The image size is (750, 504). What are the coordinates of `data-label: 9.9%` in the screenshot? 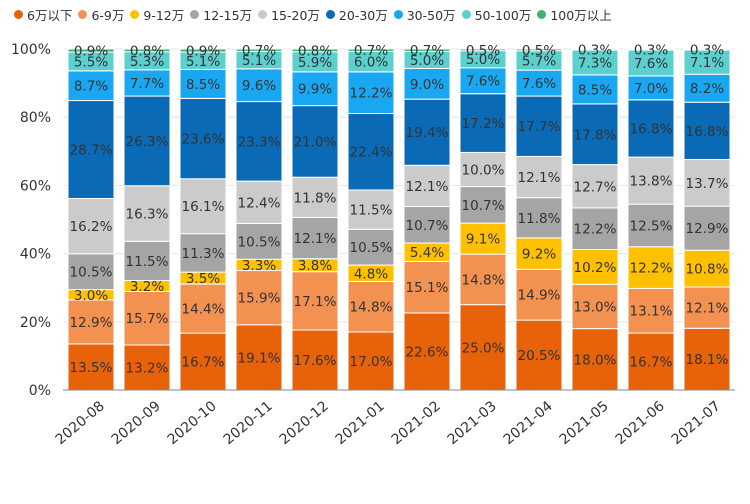 It's located at (315, 90).